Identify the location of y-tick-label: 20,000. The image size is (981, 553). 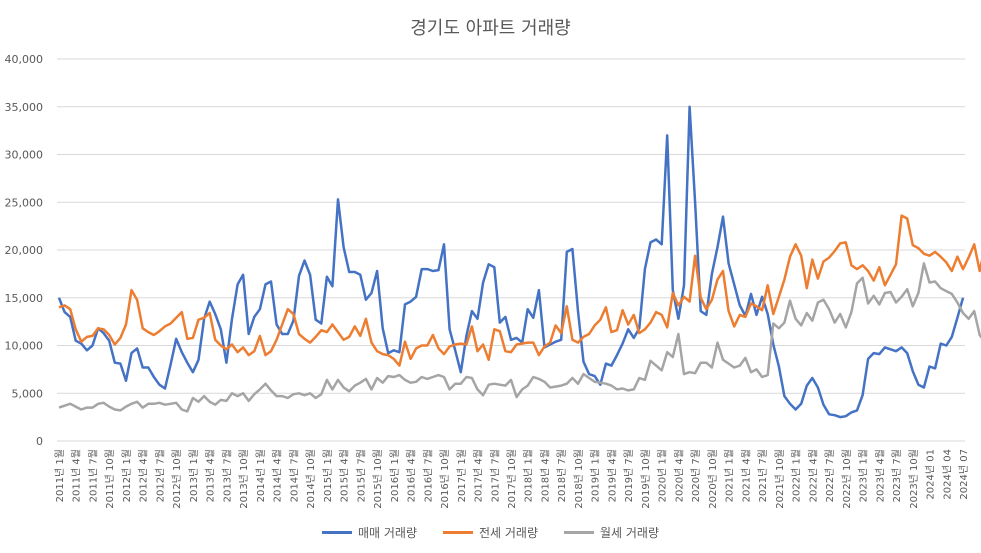
(24, 250).